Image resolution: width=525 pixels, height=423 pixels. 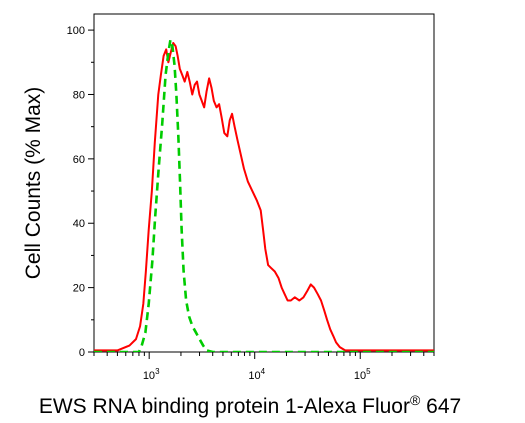 I want to click on x-tick-label: 10³, so click(x=151, y=374).